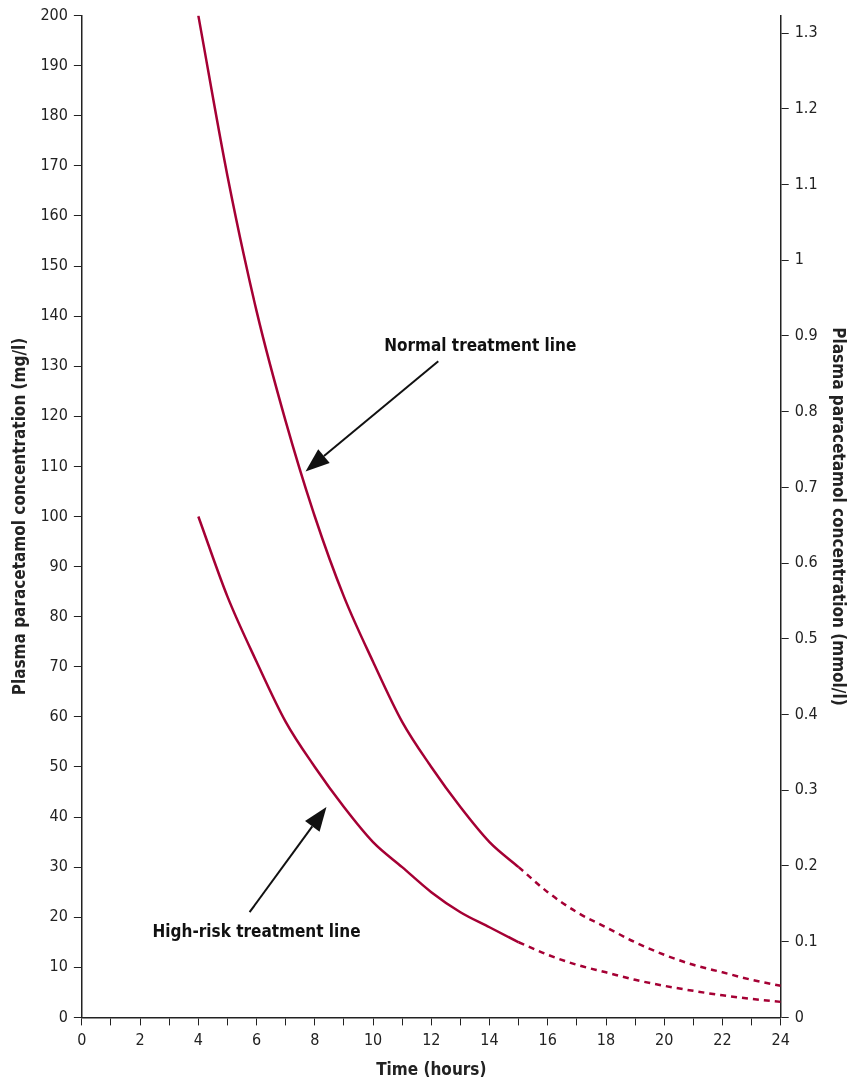 The width and height of the screenshot is (860, 1089). What do you see at coordinates (806, 713) in the screenshot?
I see `y2-tick-label: 0.4` at bounding box center [806, 713].